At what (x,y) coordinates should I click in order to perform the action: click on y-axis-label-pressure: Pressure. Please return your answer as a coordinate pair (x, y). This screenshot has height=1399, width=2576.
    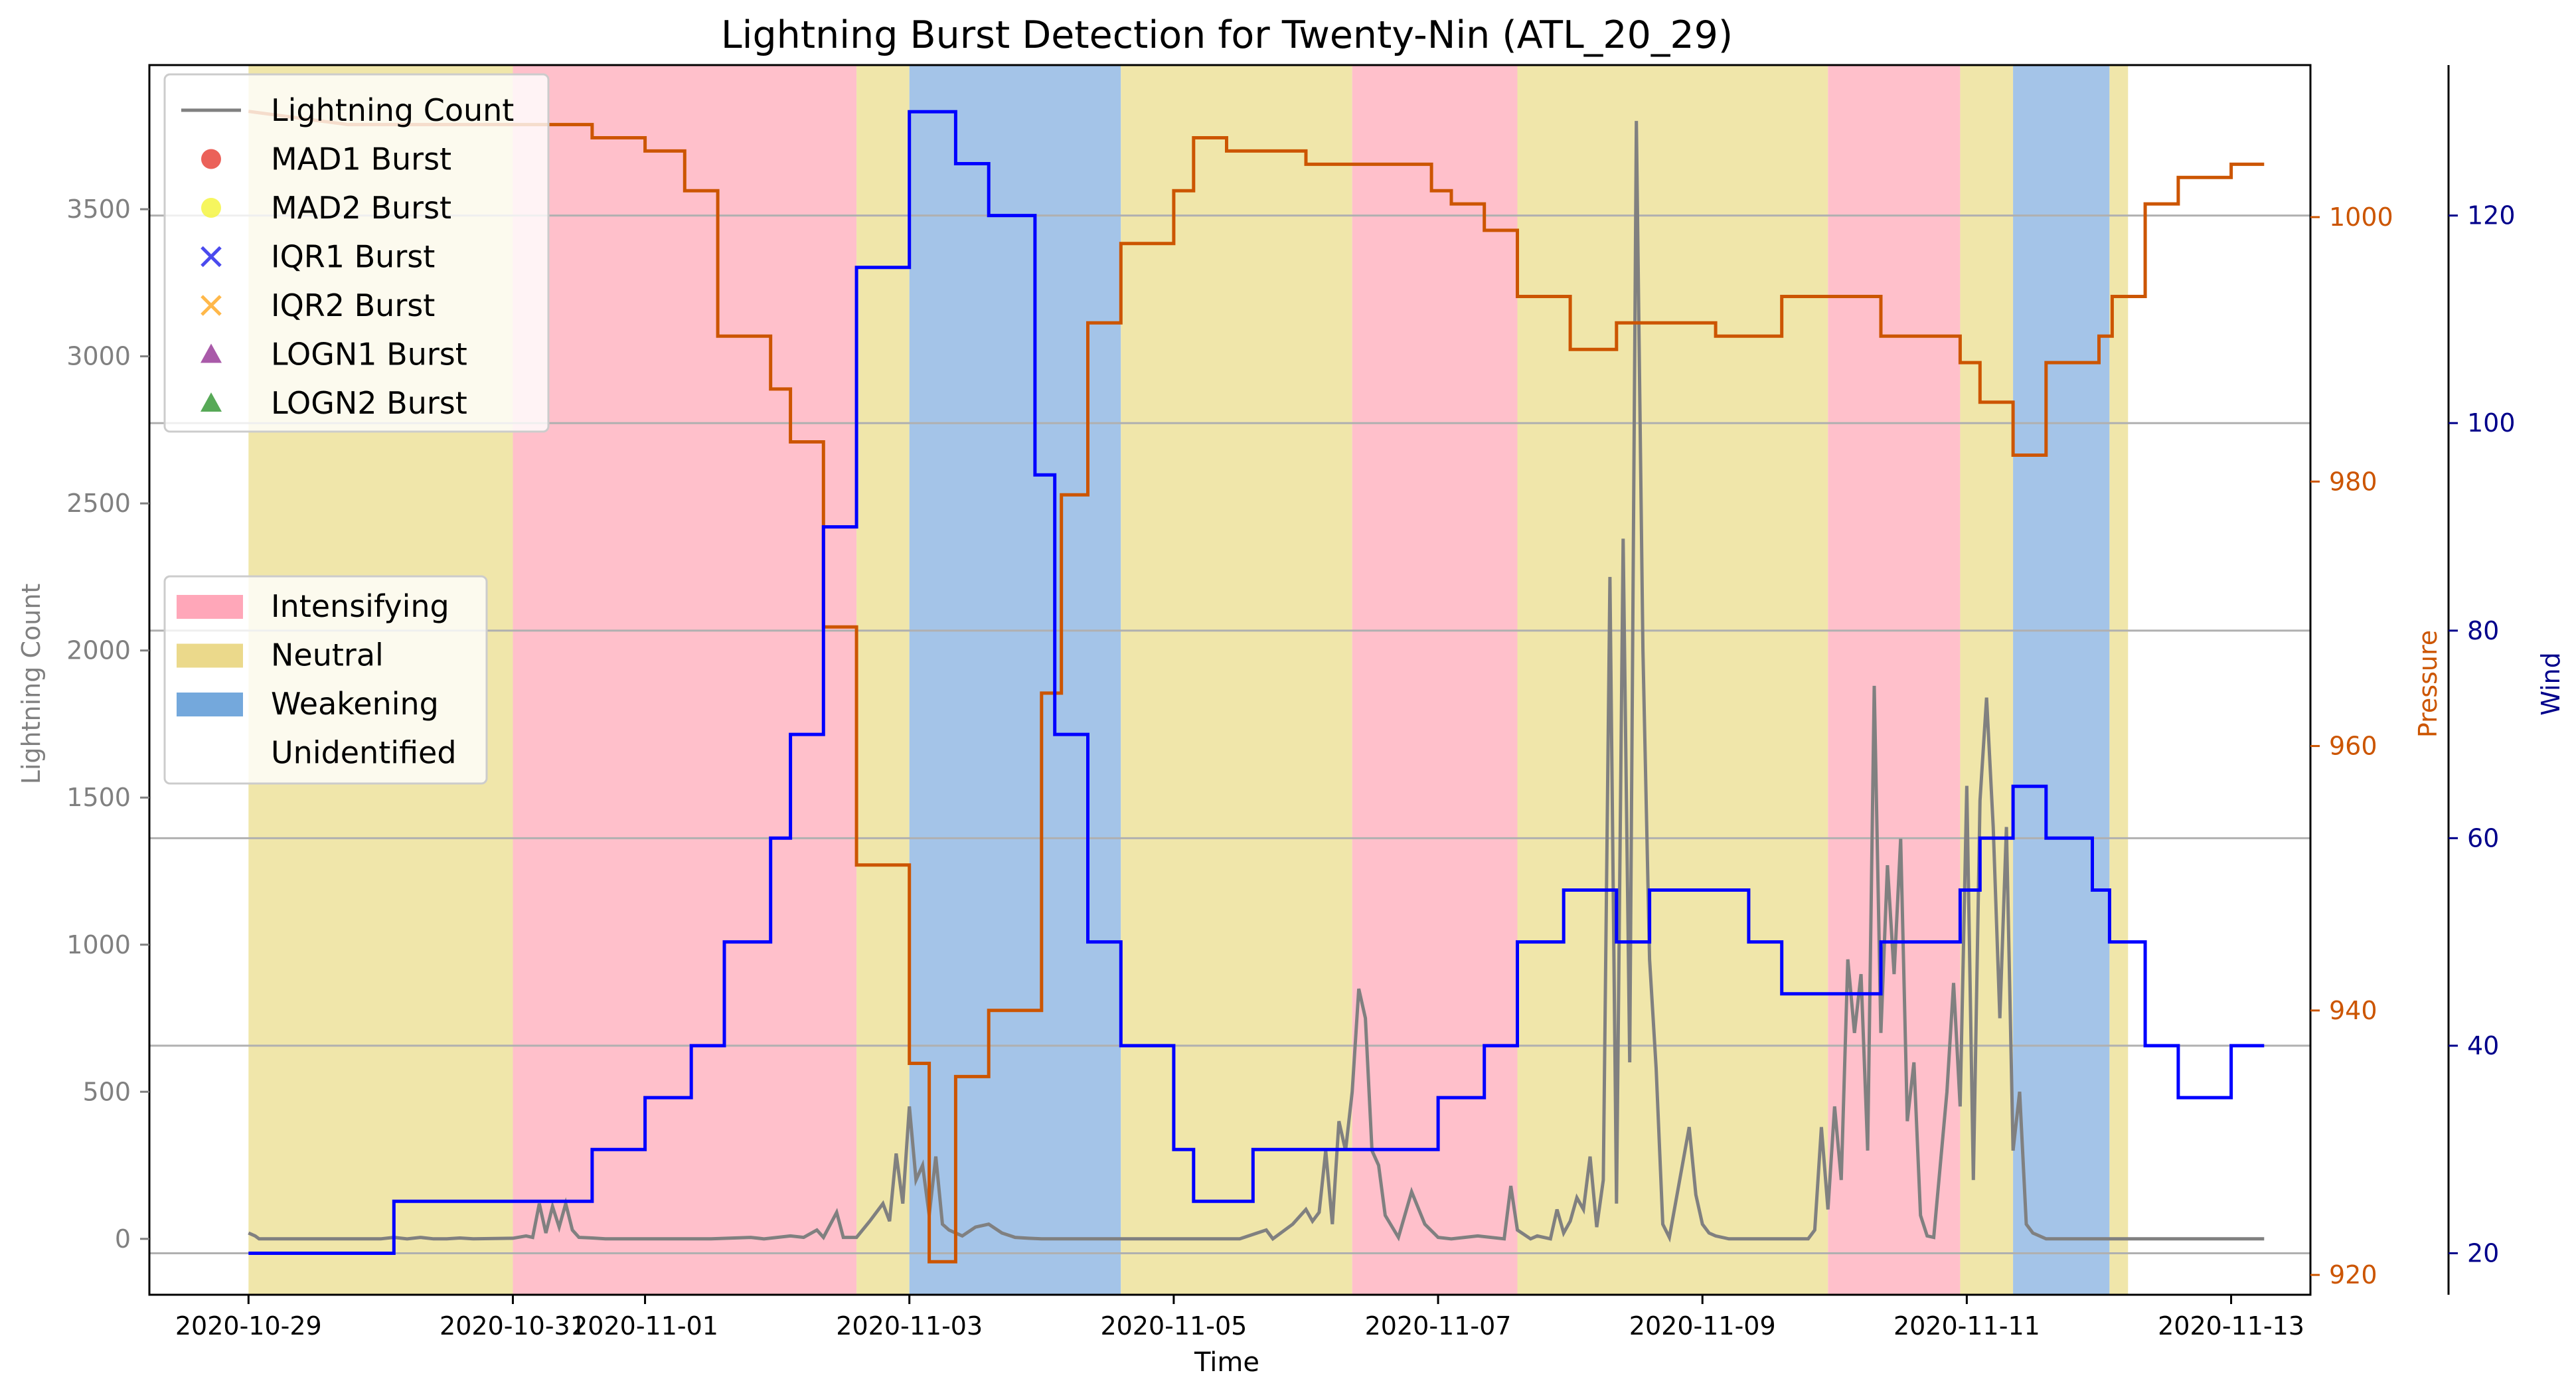
    Looking at the image, I should click on (2428, 684).